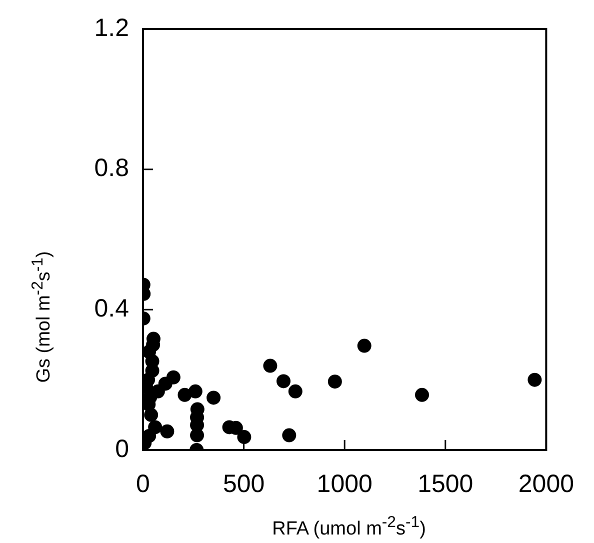 The image size is (594, 543). What do you see at coordinates (344, 484) in the screenshot?
I see `x-tick-label: 1000` at bounding box center [344, 484].